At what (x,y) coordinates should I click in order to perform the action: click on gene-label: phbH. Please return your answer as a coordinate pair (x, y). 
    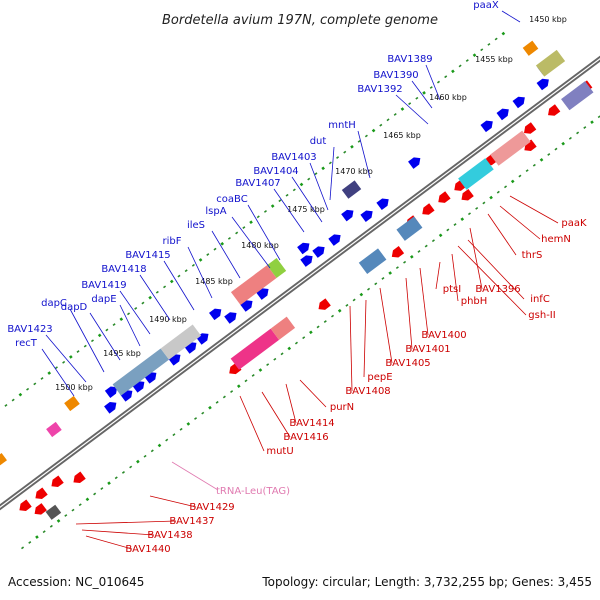
    Looking at the image, I should click on (474, 301).